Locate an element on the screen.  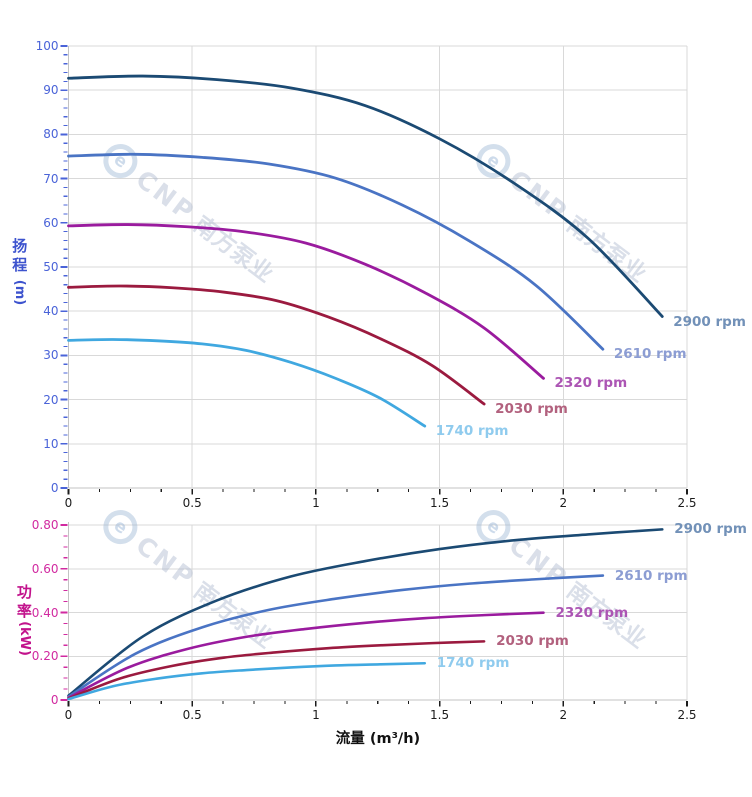
series-curve-2610-rpm is located at coordinates (336, 636).